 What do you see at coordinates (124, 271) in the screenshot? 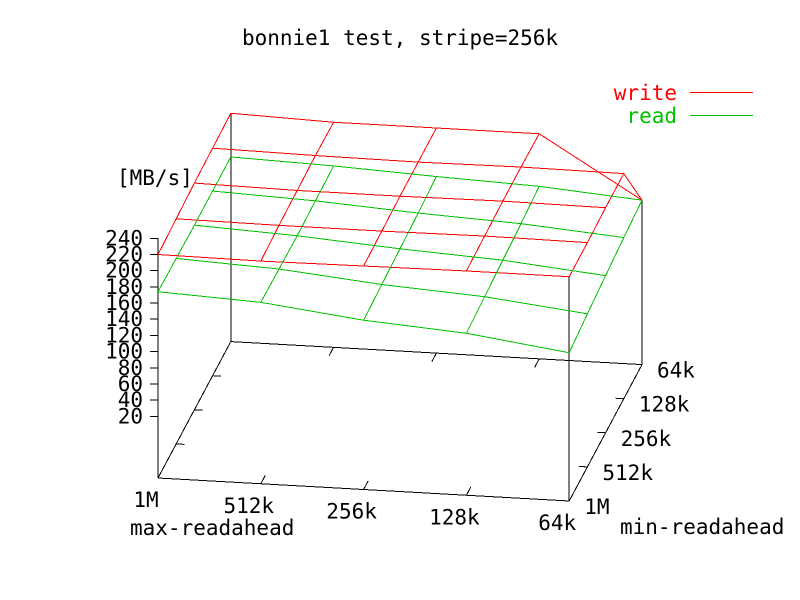
I see `z-tick-label: 200` at bounding box center [124, 271].